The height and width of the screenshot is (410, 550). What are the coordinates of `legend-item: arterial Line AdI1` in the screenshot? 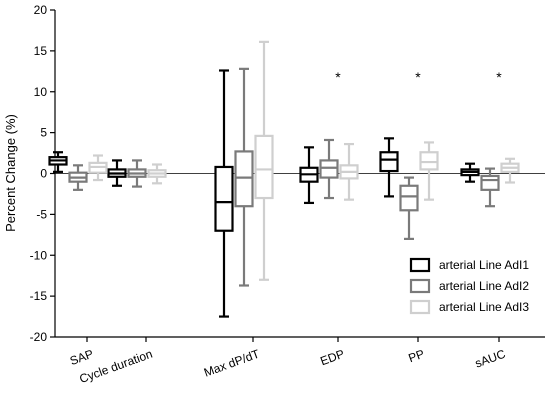 It's located at (469, 265).